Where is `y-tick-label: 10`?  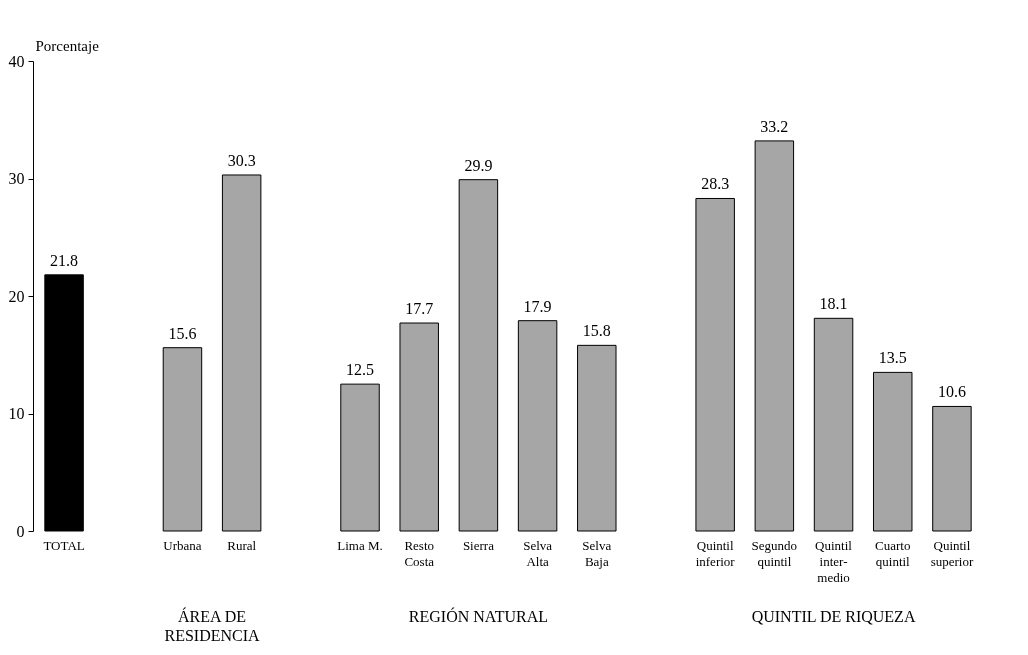 y-tick-label: 10 is located at coordinates (16, 413).